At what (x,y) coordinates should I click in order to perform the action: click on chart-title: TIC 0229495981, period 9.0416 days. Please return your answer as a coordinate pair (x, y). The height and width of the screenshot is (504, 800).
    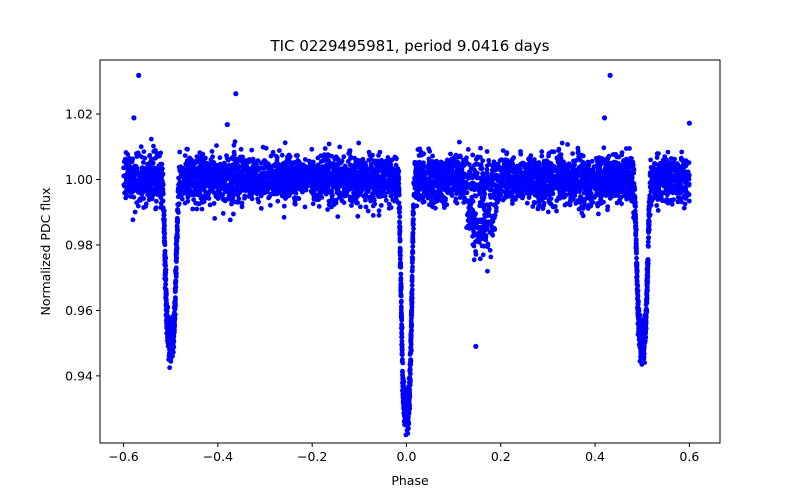
    Looking at the image, I should click on (409, 46).